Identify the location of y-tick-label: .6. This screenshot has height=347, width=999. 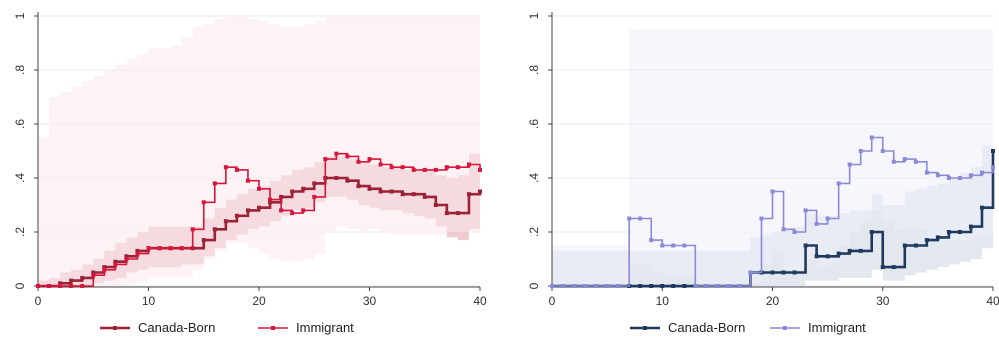
(534, 124).